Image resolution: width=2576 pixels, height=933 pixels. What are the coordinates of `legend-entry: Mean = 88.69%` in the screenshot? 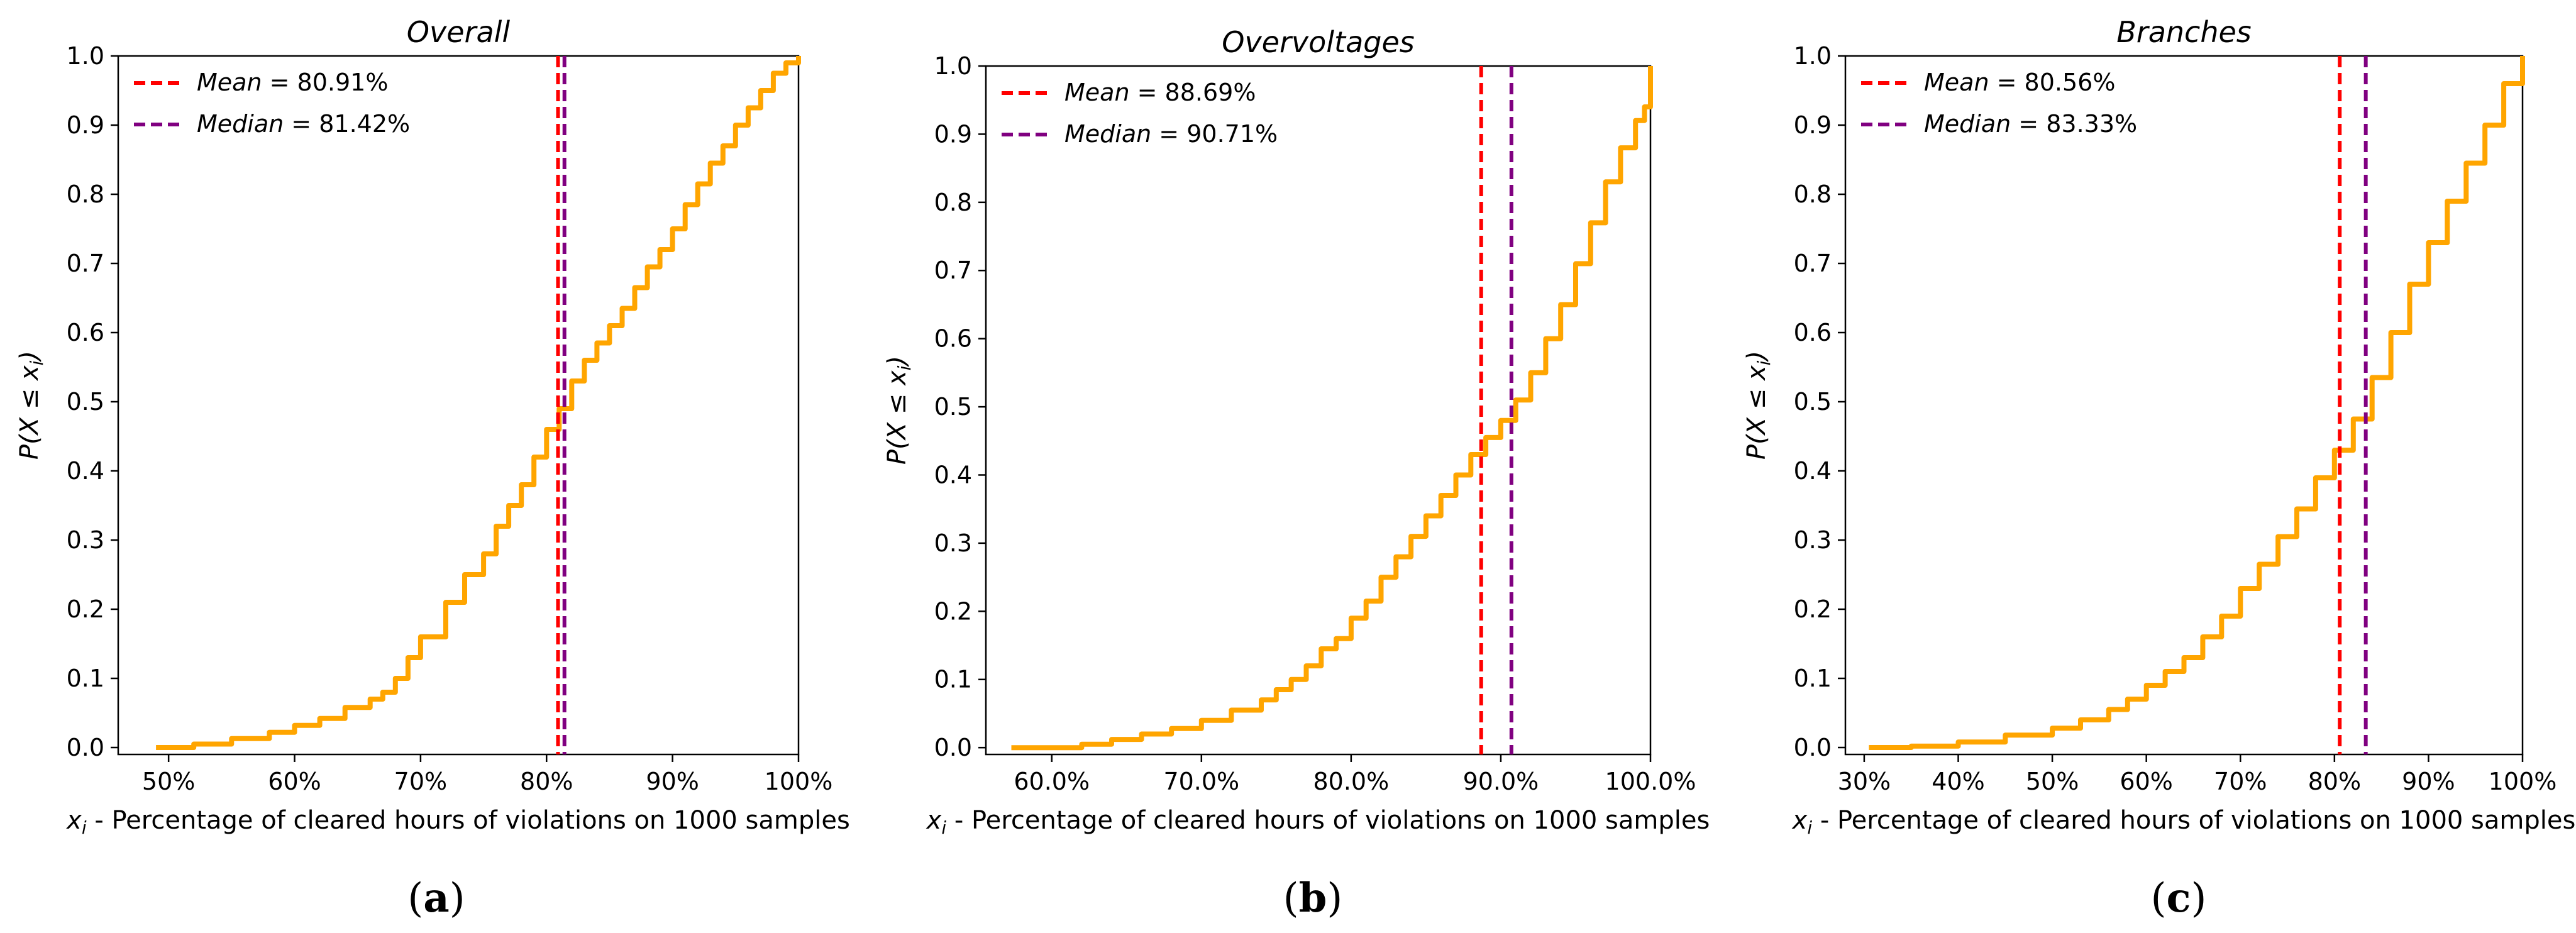 It's located at (1160, 92).